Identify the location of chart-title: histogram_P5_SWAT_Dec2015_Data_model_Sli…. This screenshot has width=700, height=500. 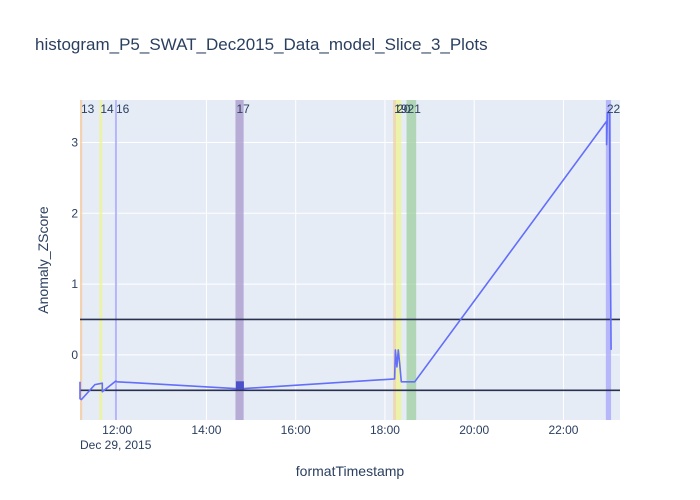
(261, 44).